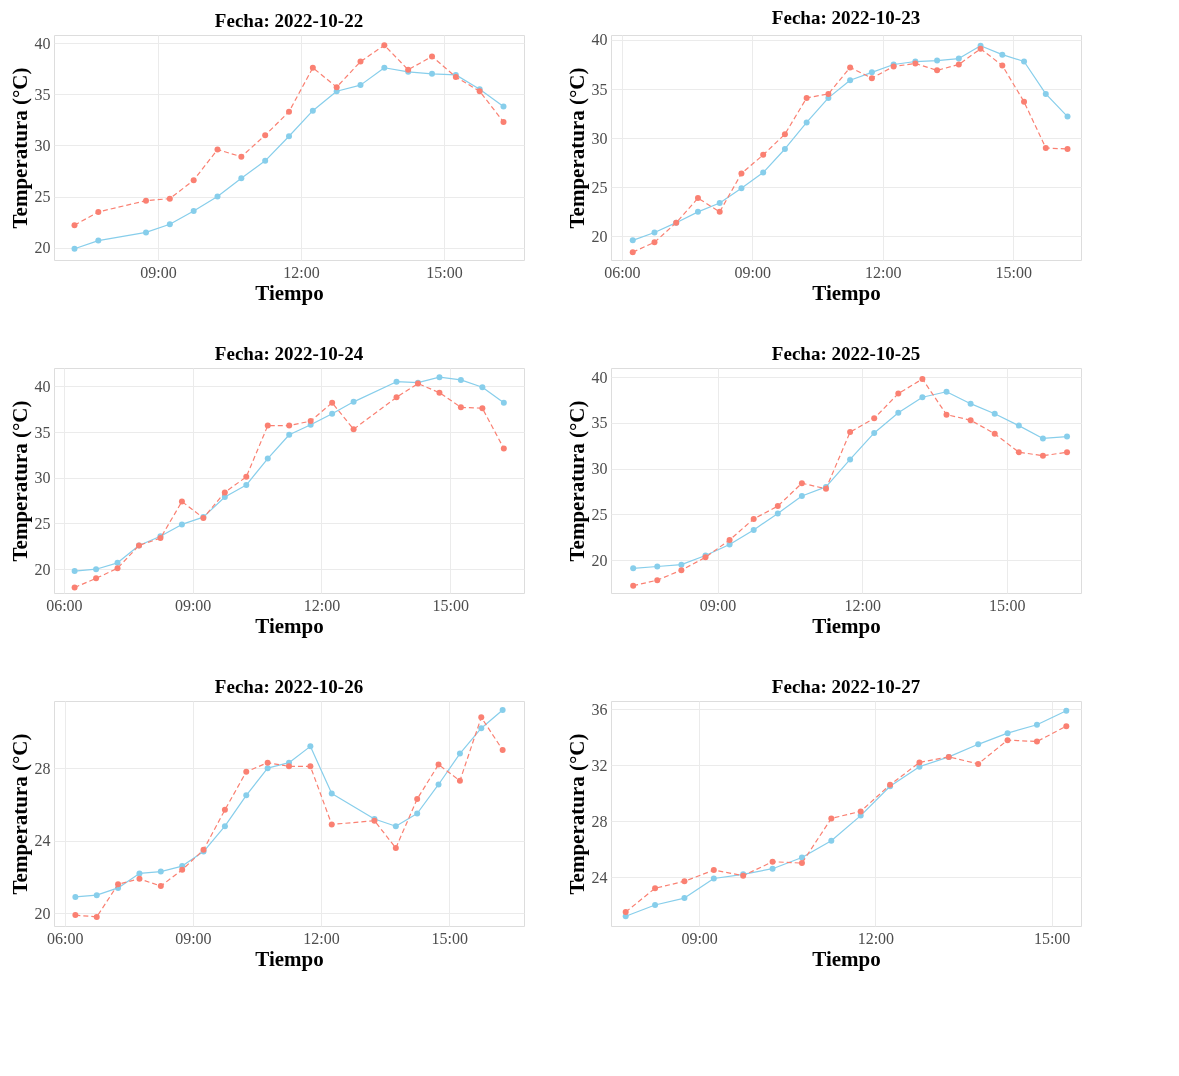  I want to click on chart-title: Fecha: 2022-10-22, so click(289, 20).